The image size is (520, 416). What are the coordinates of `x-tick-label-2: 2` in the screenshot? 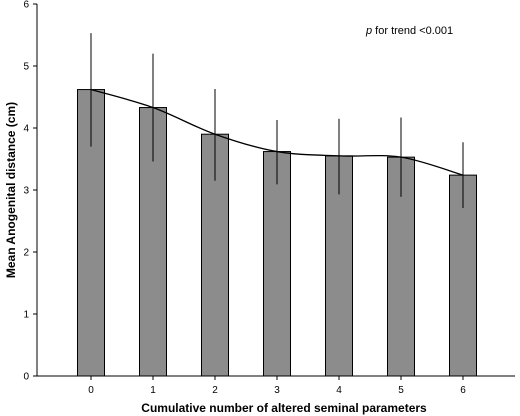 It's located at (215, 390).